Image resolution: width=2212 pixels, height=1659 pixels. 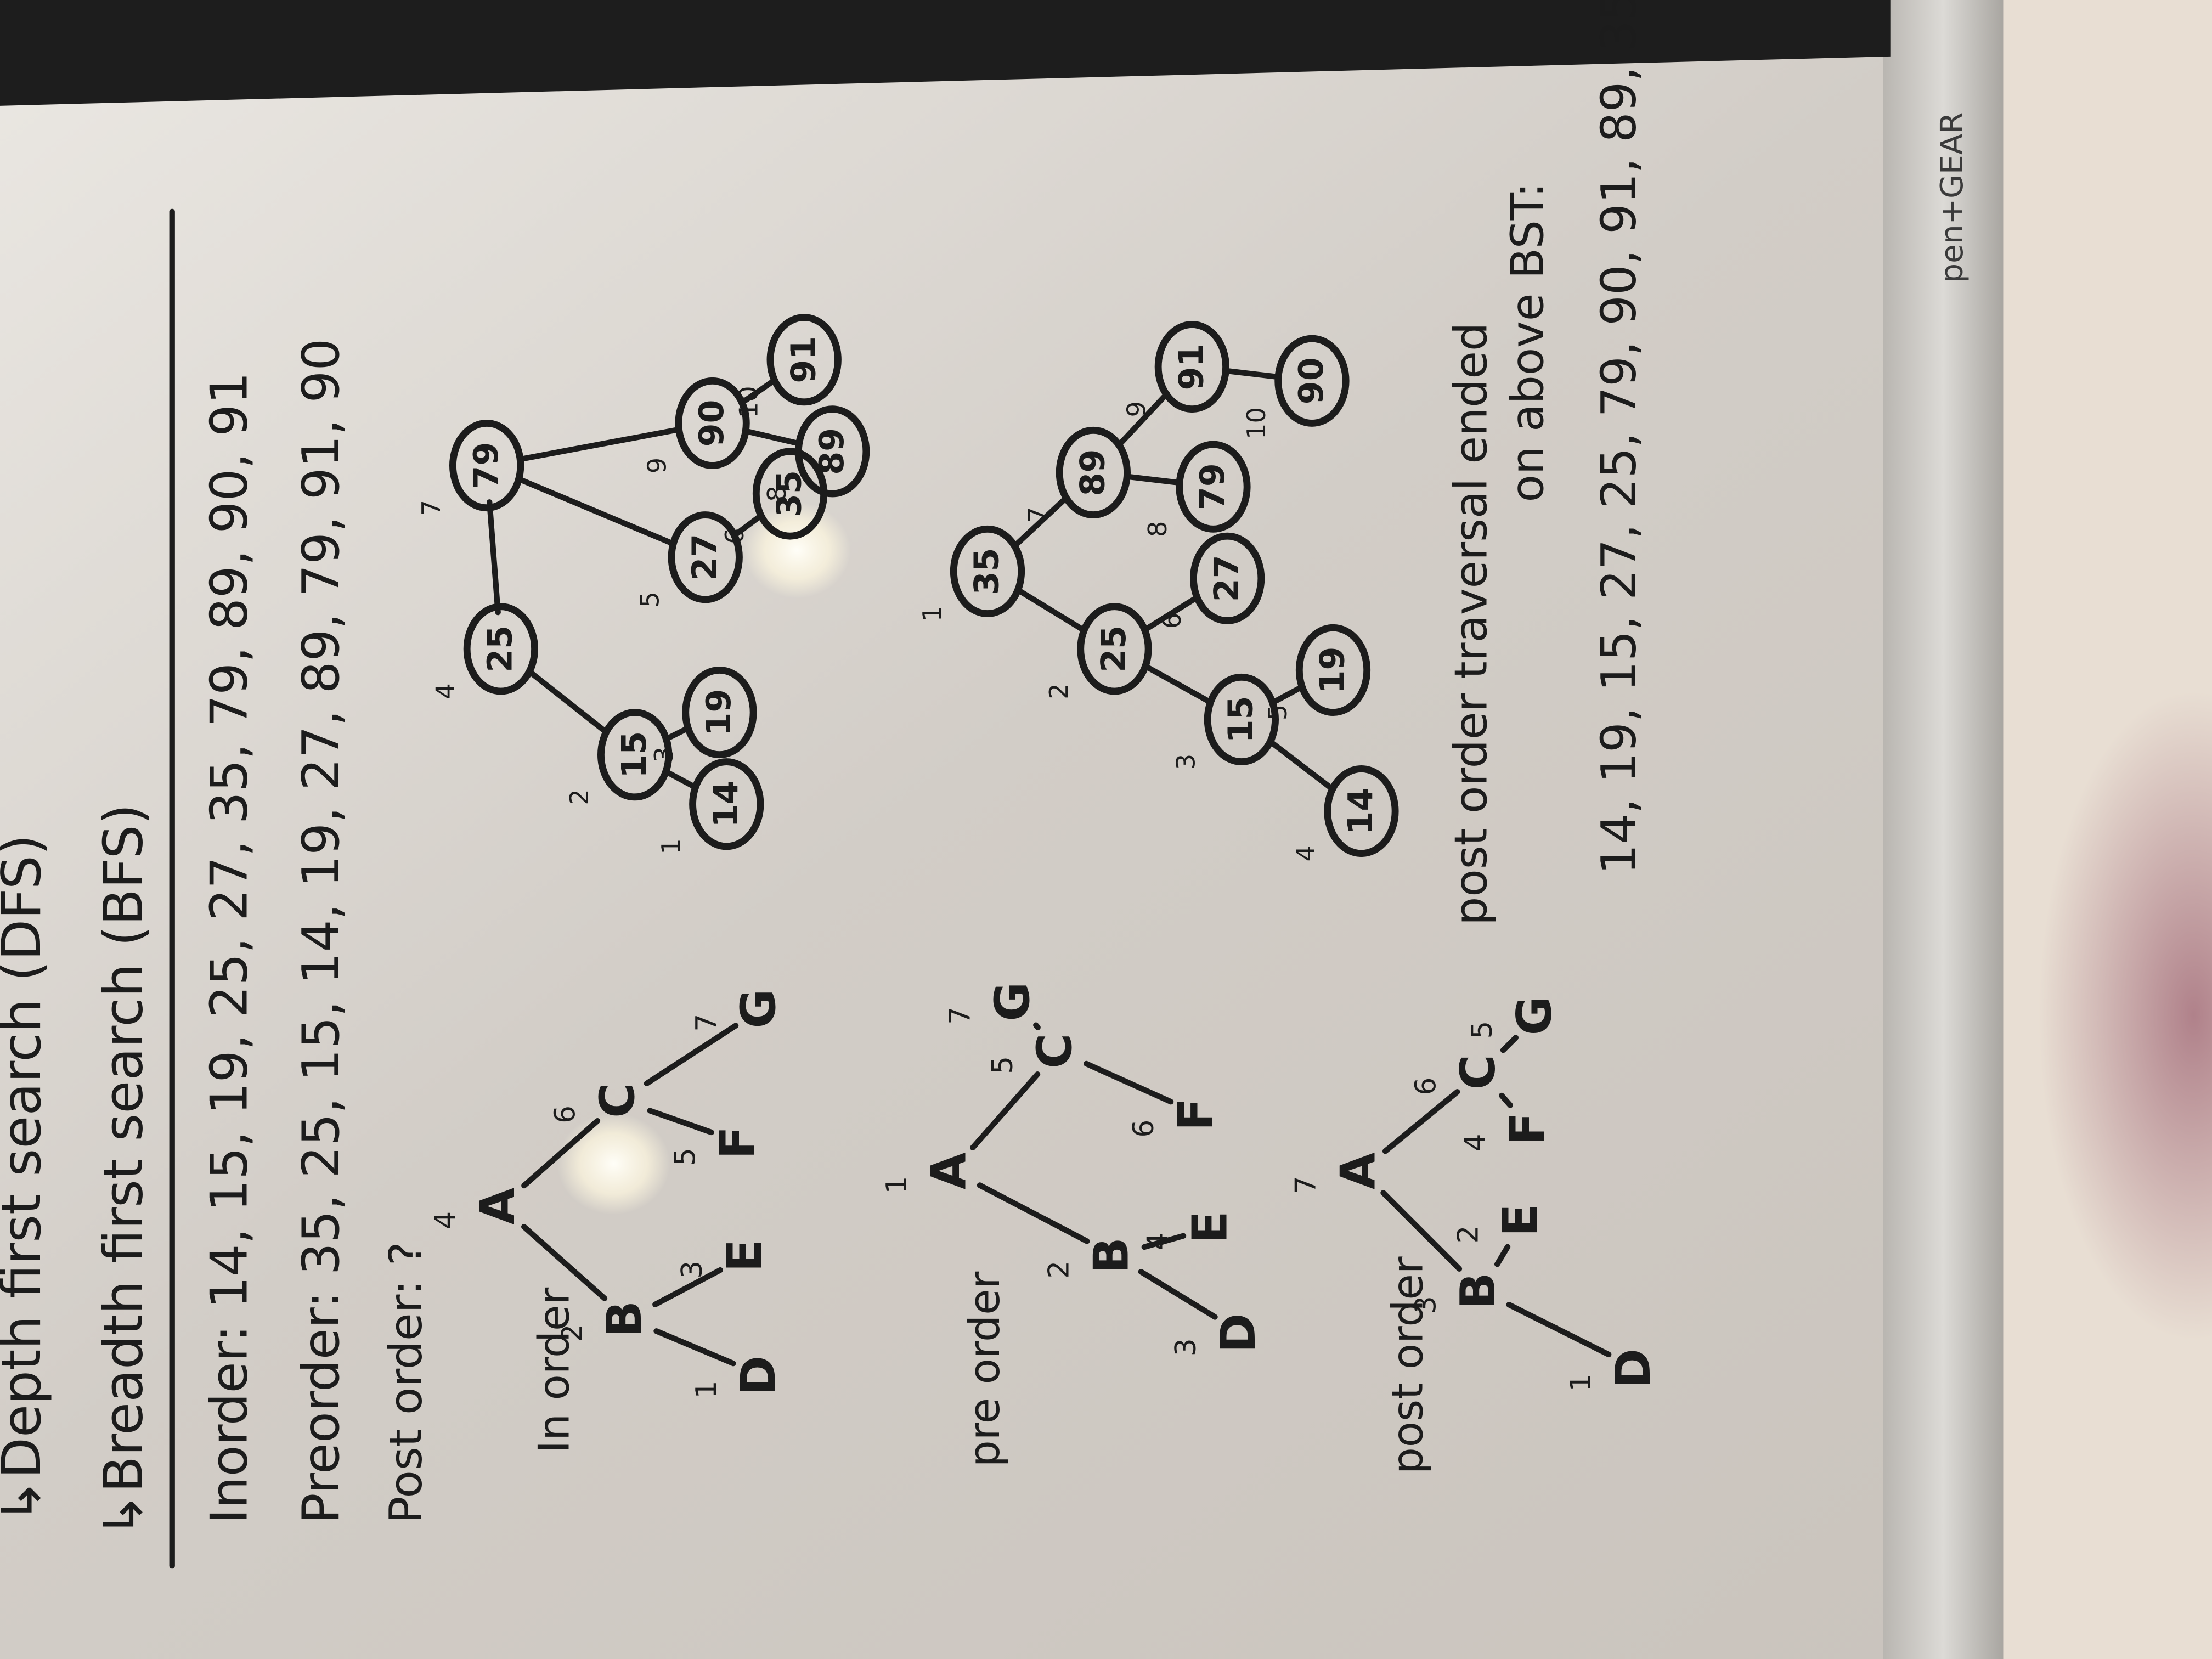 I want to click on finger-blur, so click(x=2125, y=1015).